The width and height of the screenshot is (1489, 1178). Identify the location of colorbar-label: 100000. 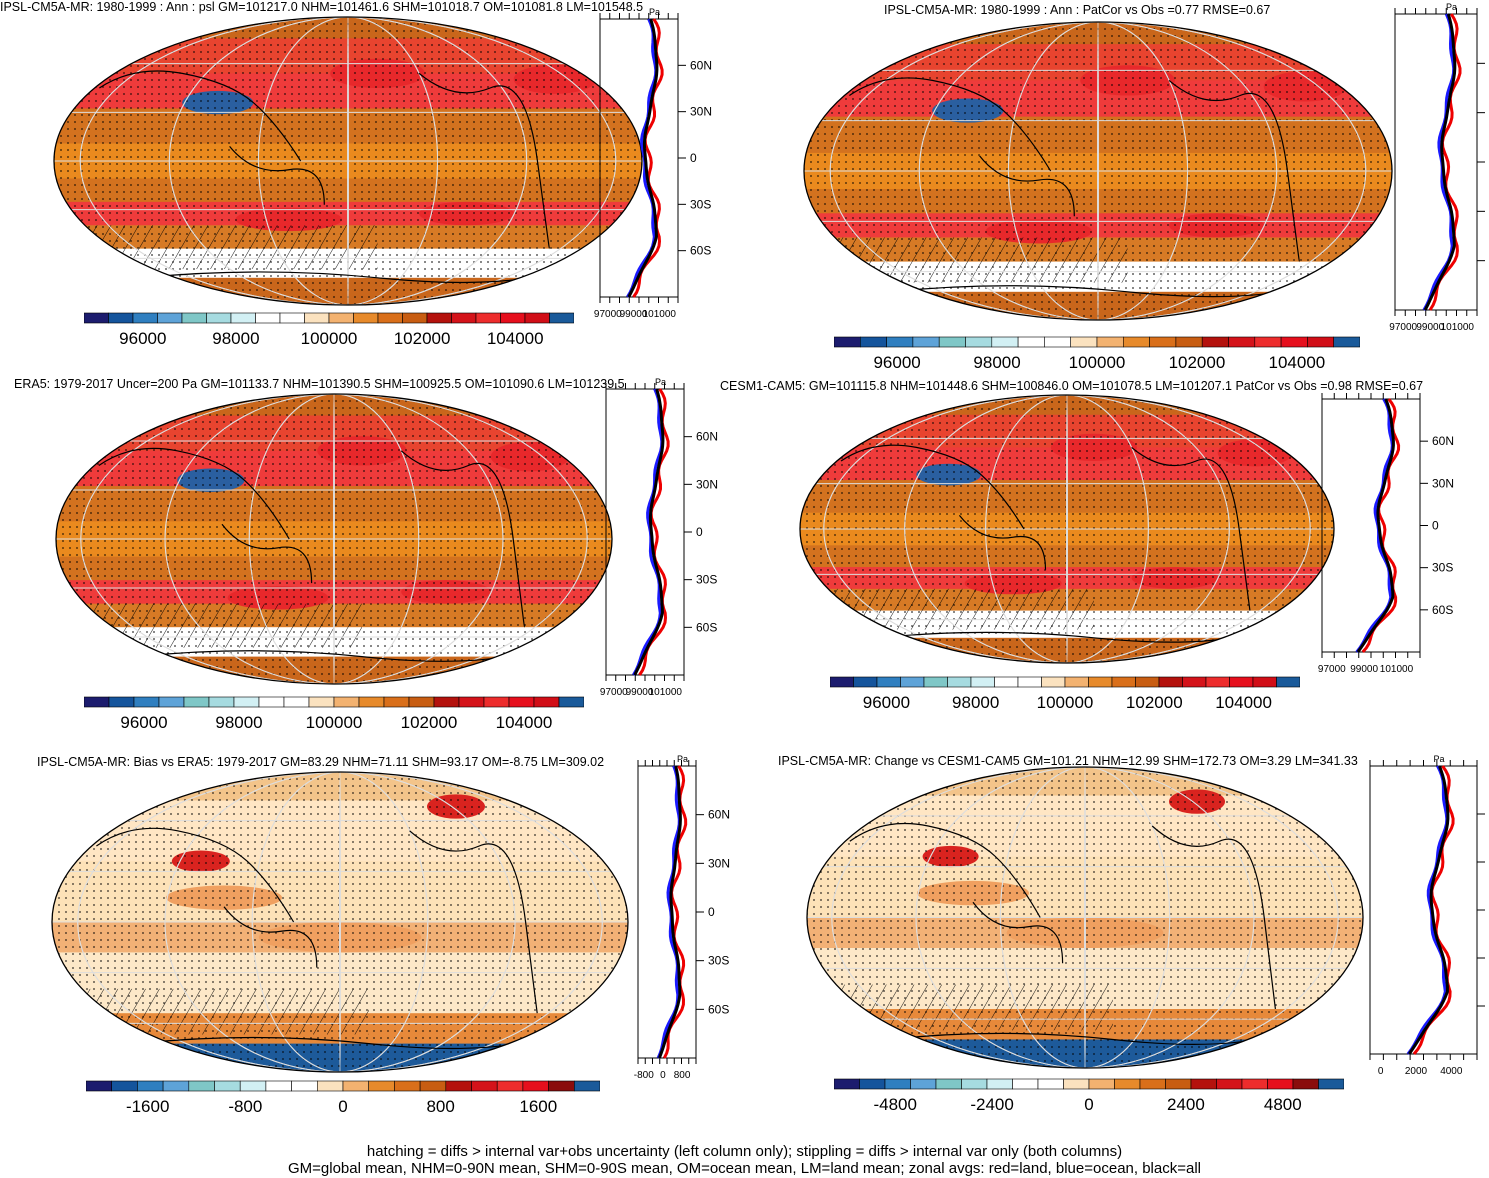
(329, 338).